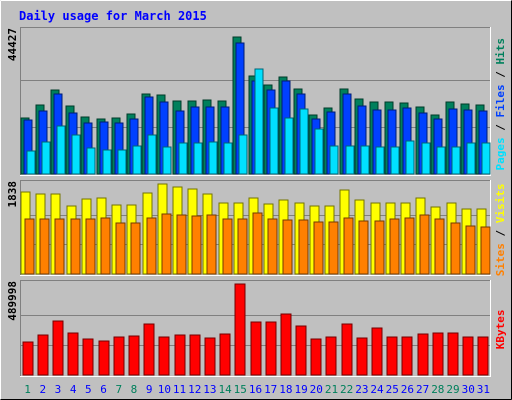 The width and height of the screenshot is (512, 400). I want to click on day-label-25: 25, so click(392, 389).